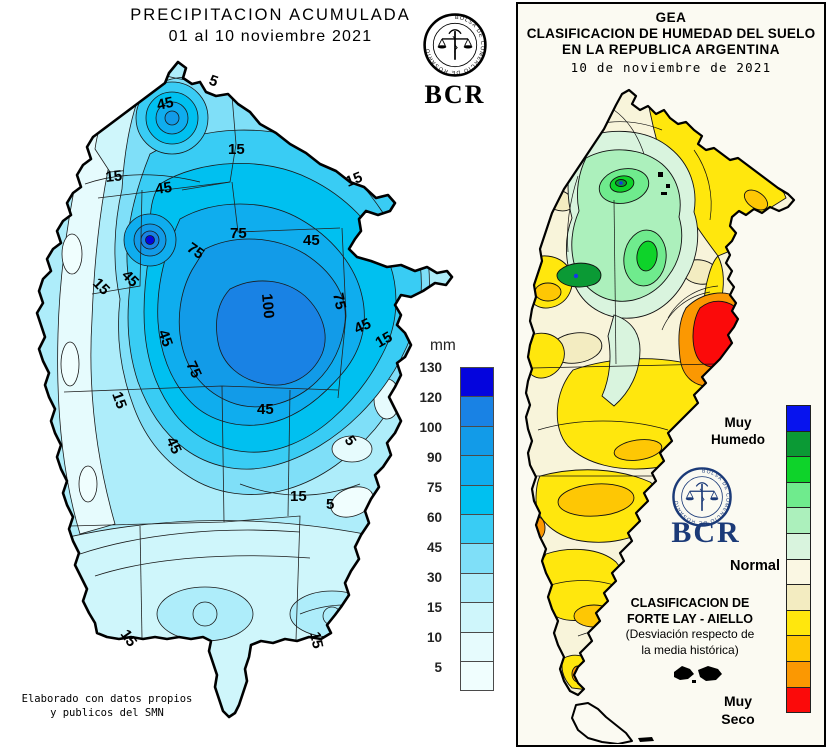  Describe the element at coordinates (270, 15) in the screenshot. I see `precipitation-title: PRECIPITACION ACUMULADA` at that location.